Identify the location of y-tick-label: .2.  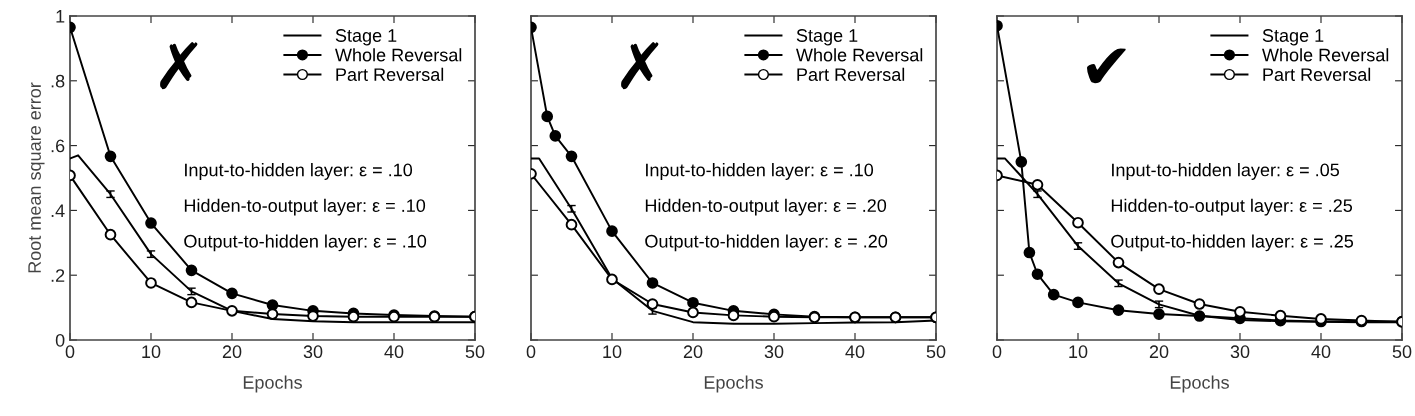
(58, 275).